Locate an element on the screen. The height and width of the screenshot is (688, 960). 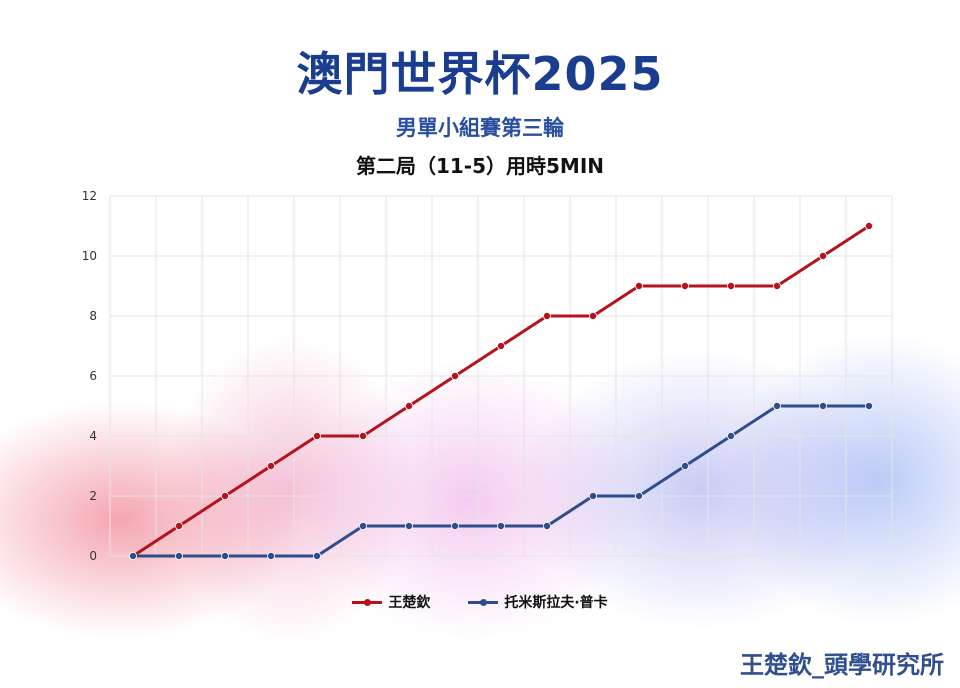
legend-label-series-1: 王楚欽 is located at coordinates (409, 603).